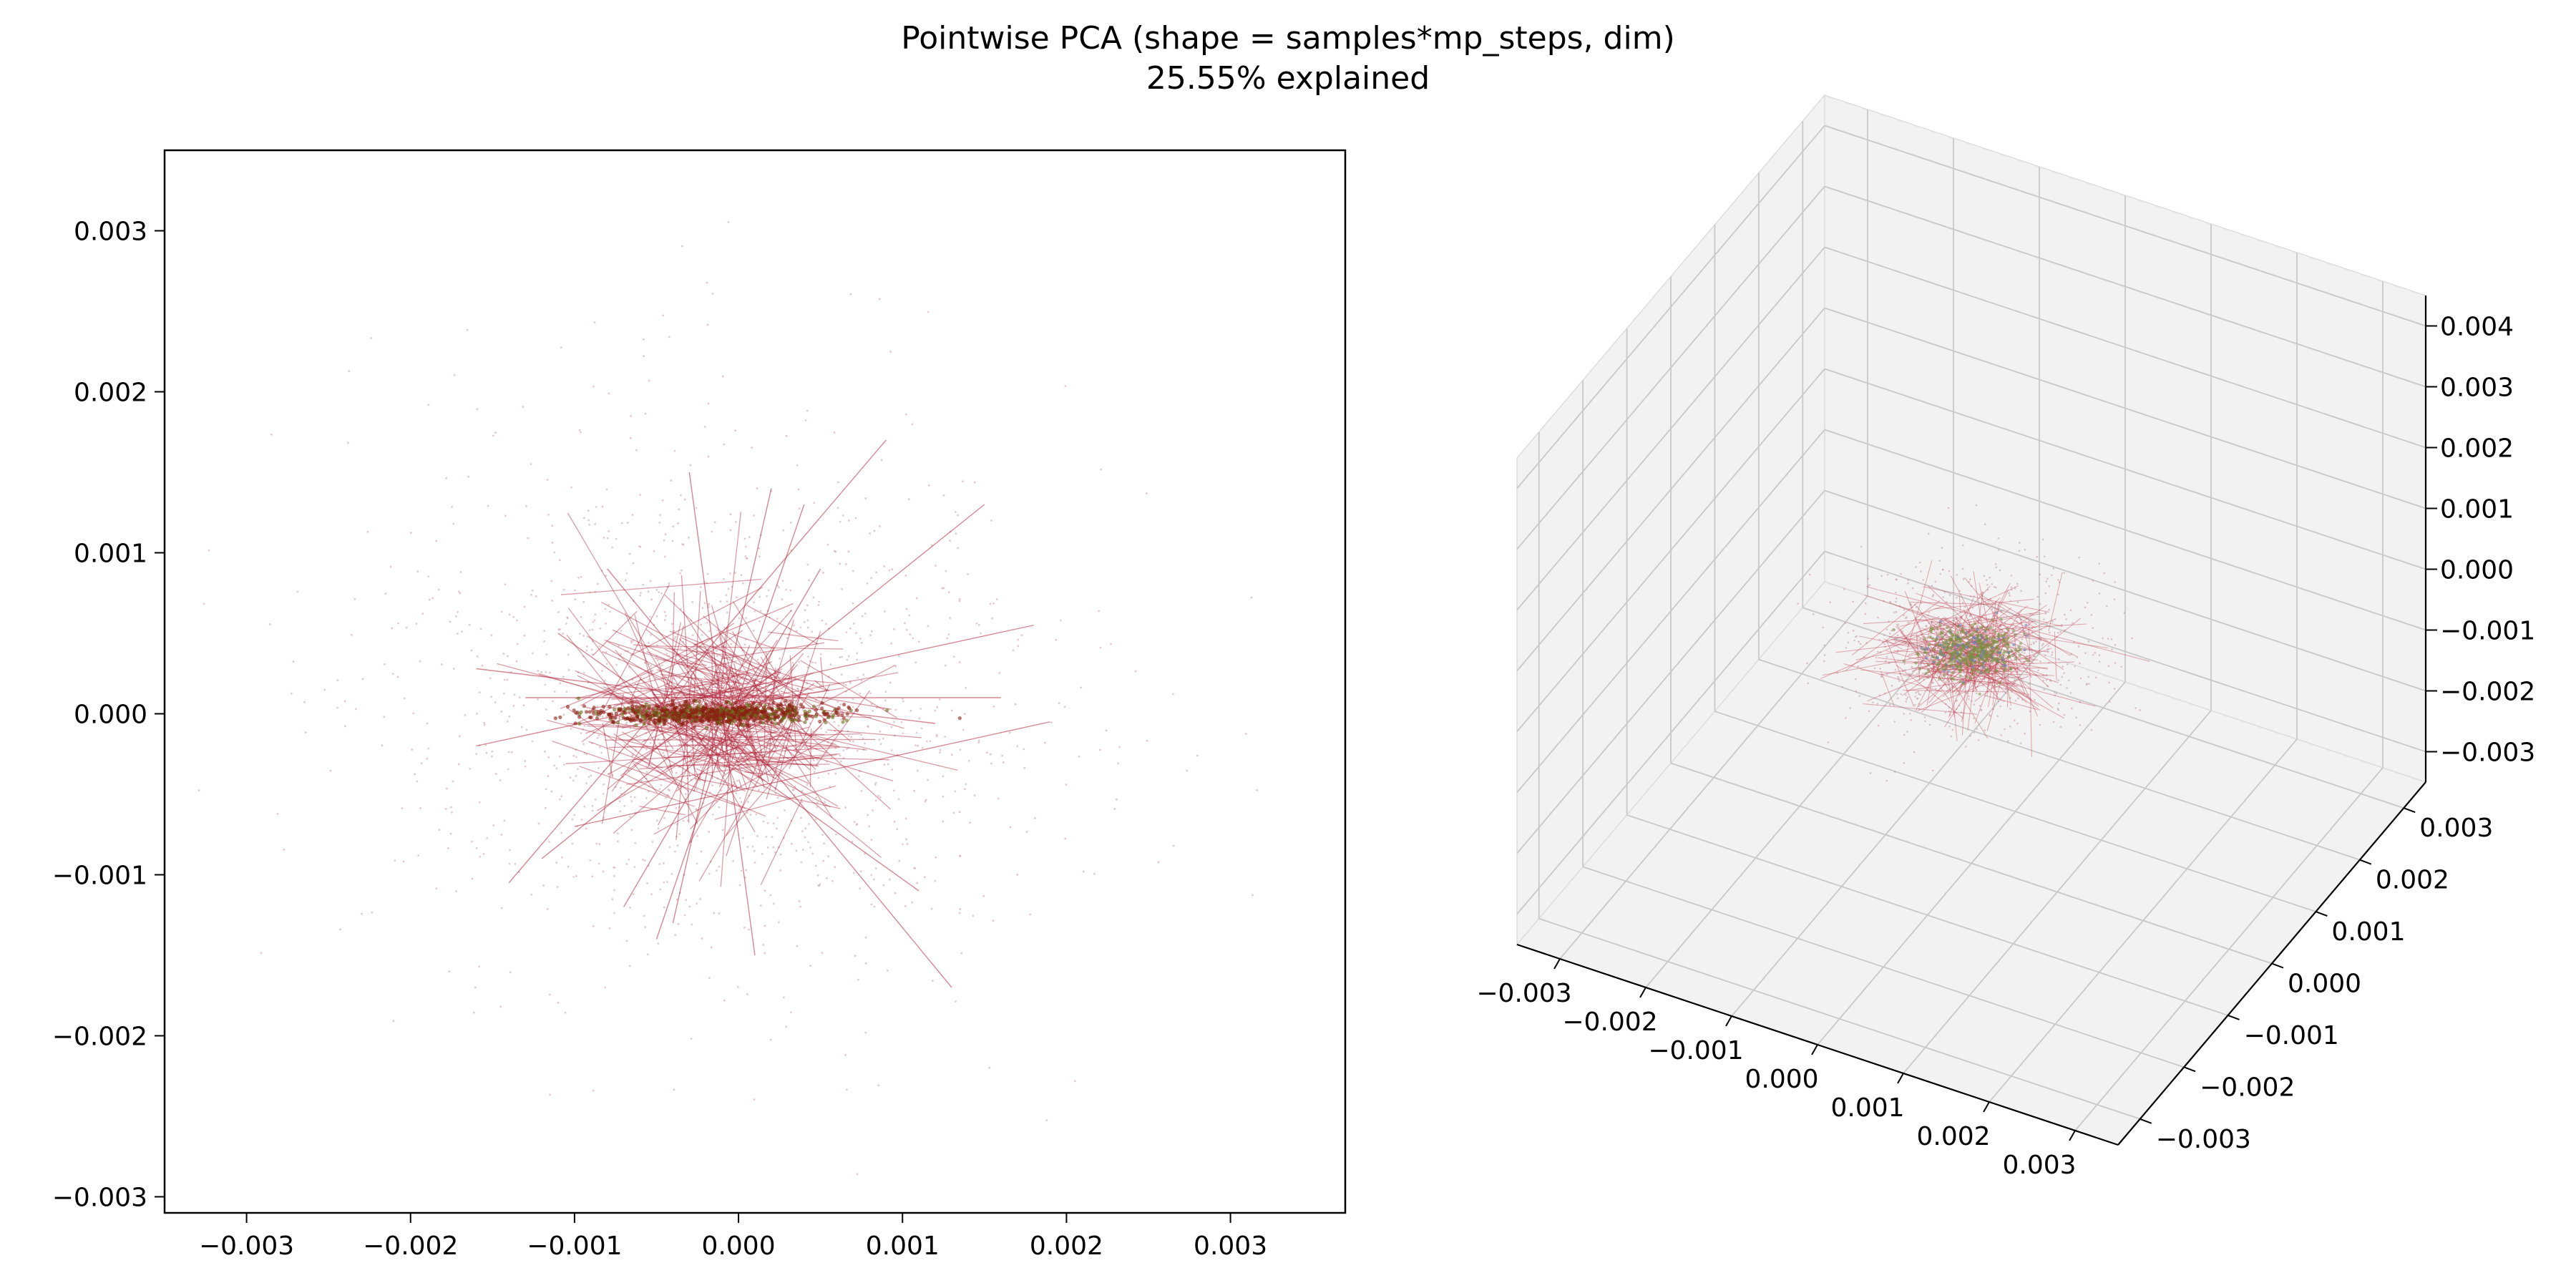 The image size is (2576, 1288). What do you see at coordinates (2365, 862) in the screenshot?
I see `y-tick-mark` at bounding box center [2365, 862].